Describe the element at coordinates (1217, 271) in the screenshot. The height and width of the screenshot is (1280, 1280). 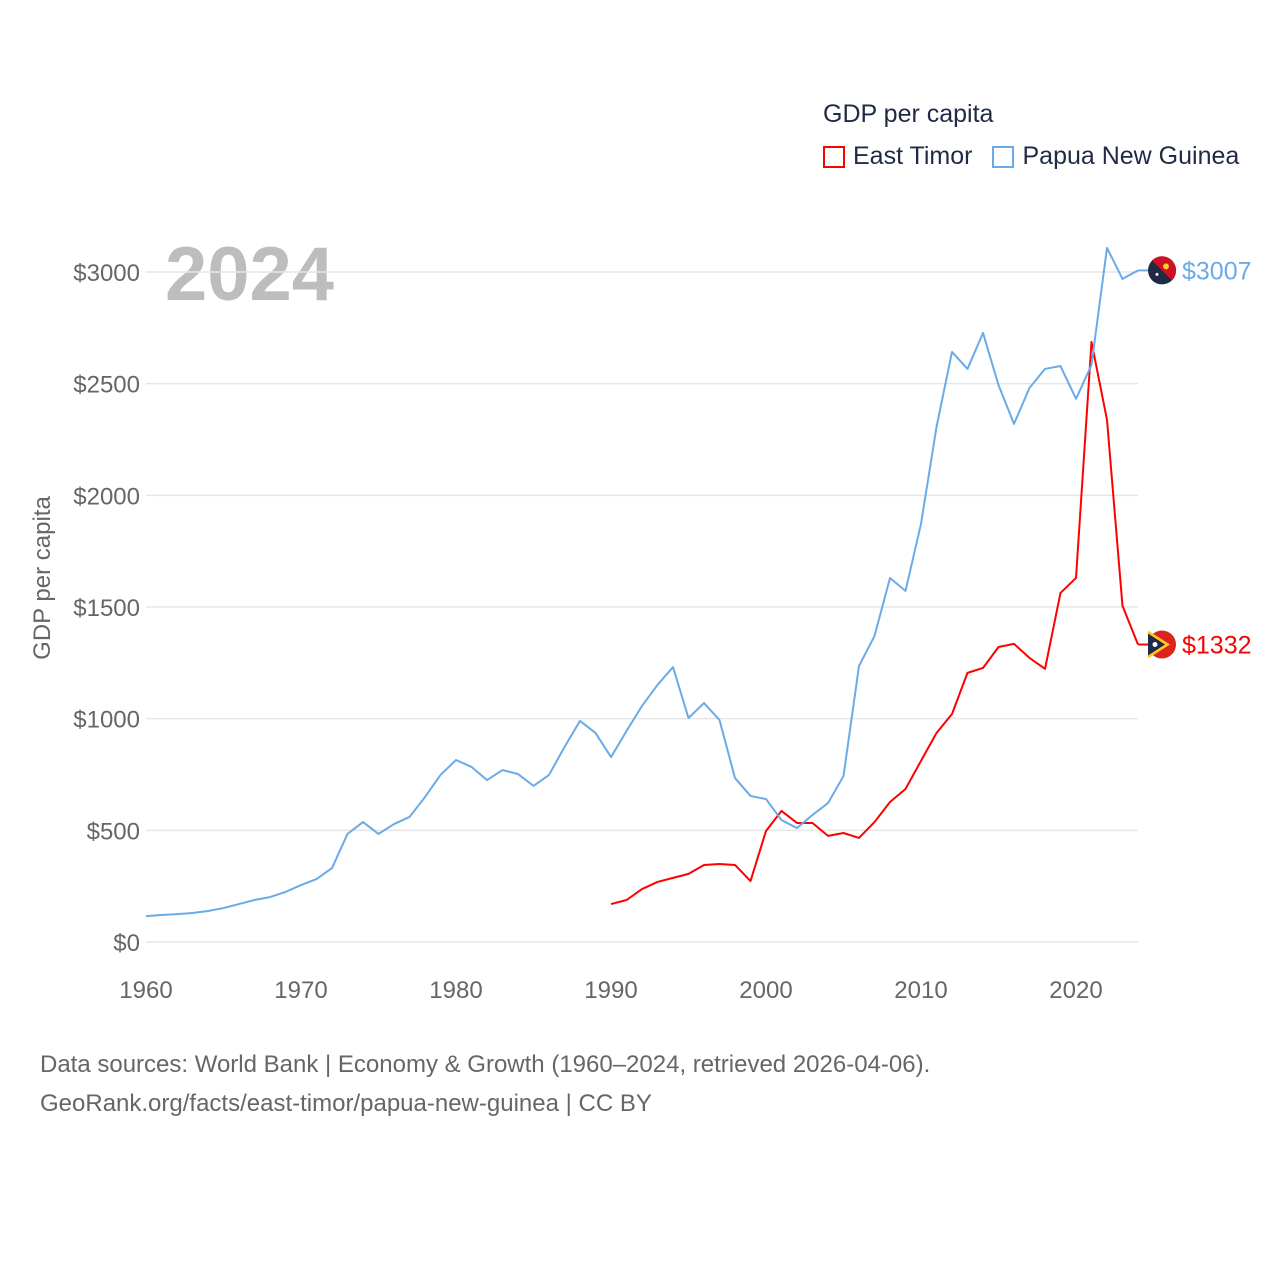
I see `end-value-label: $3007` at that location.